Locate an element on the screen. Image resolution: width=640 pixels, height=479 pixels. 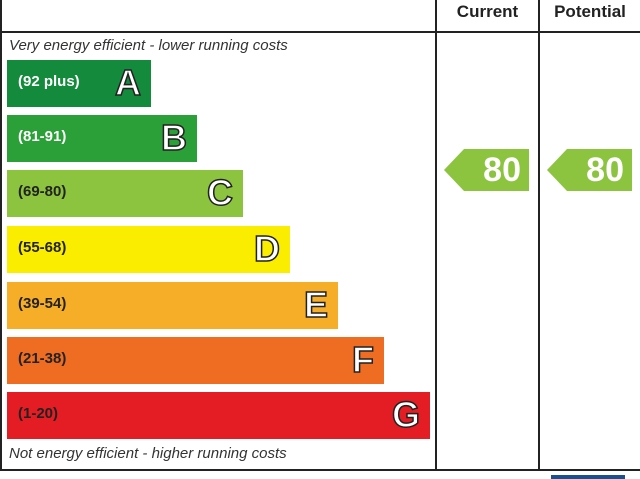
band-range: (69-80) is located at coordinates (42, 191).